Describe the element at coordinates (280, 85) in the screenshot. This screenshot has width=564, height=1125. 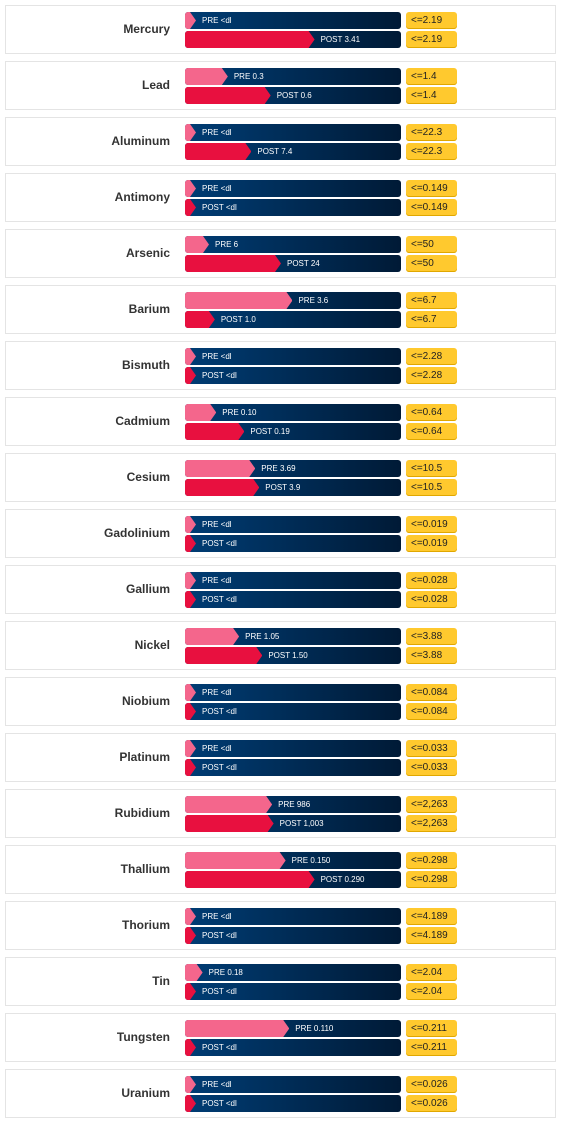
I see `chart-row: Lead PRE 0.3 <=1.4 POST 0.6 <=1.4` at that location.